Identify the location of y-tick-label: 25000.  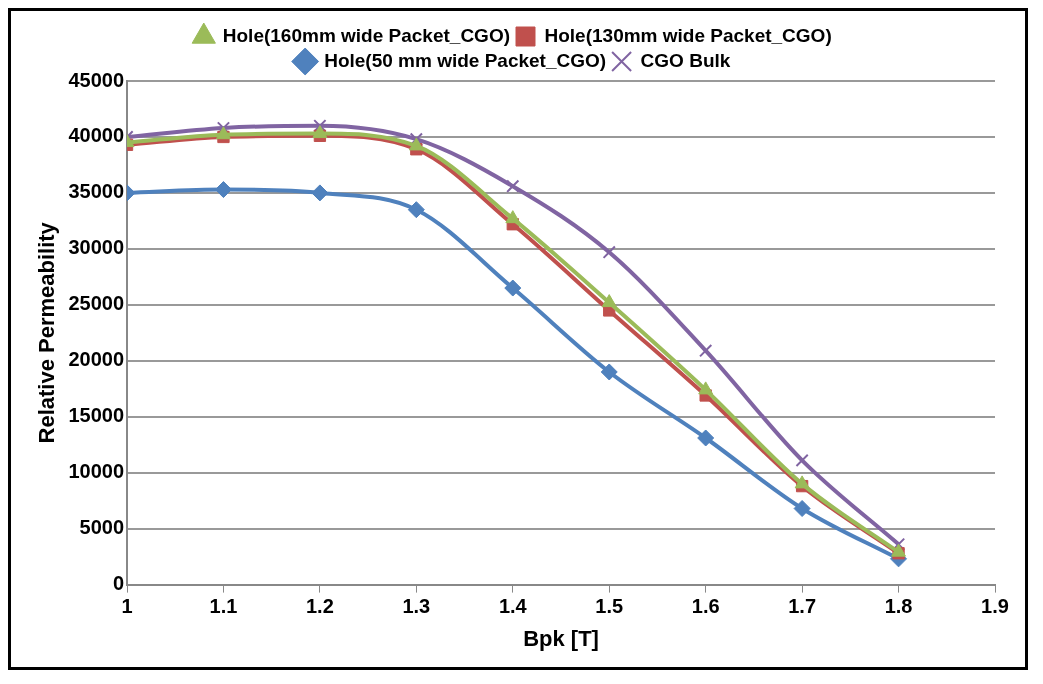
(96, 303).